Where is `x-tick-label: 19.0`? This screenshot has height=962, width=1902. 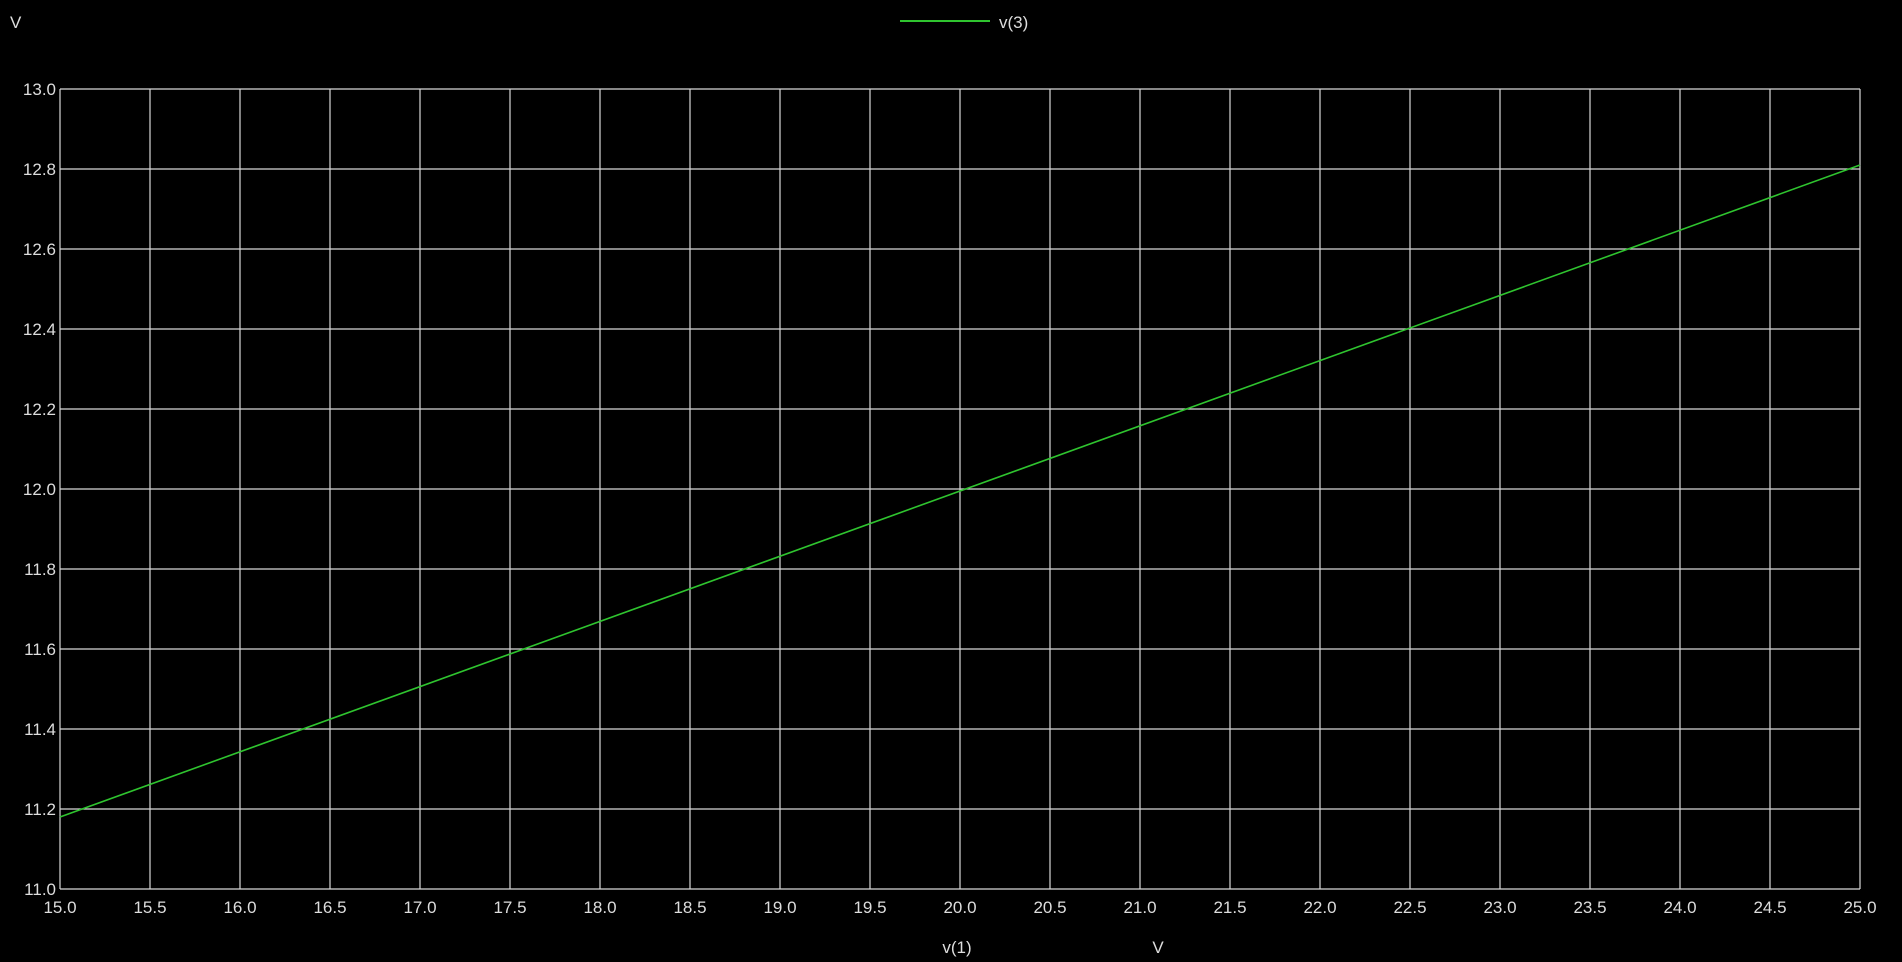 x-tick-label: 19.0 is located at coordinates (779, 907).